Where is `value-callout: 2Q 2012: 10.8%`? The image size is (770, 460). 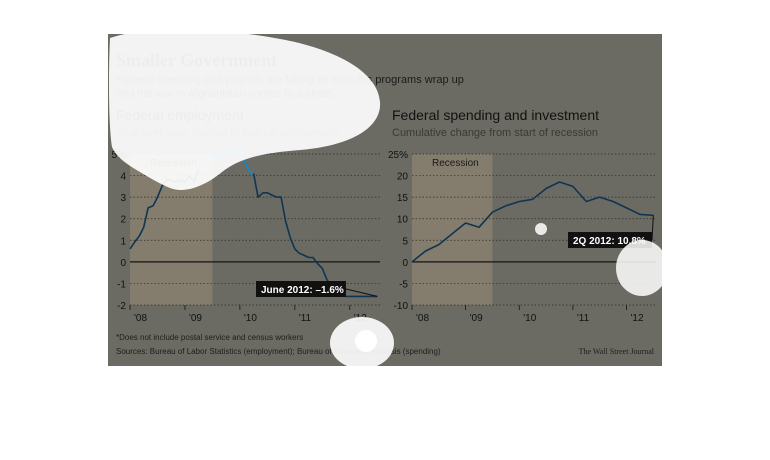
value-callout: 2Q 2012: 10.8% is located at coordinates (611, 231).